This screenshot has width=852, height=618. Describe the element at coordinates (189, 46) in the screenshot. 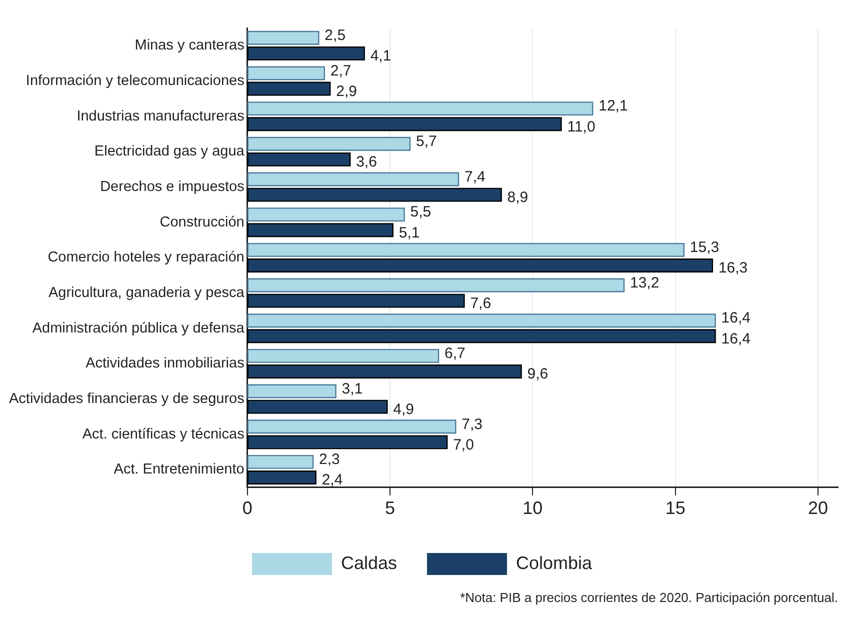

I see `y-tick-label: Minas y canteras` at that location.